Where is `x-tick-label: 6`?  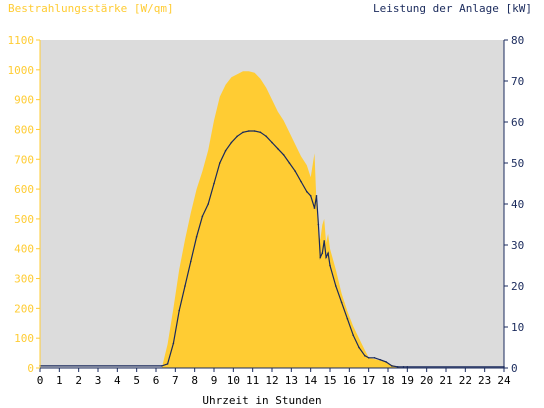
x-tick-label: 6 is located at coordinates (156, 380).